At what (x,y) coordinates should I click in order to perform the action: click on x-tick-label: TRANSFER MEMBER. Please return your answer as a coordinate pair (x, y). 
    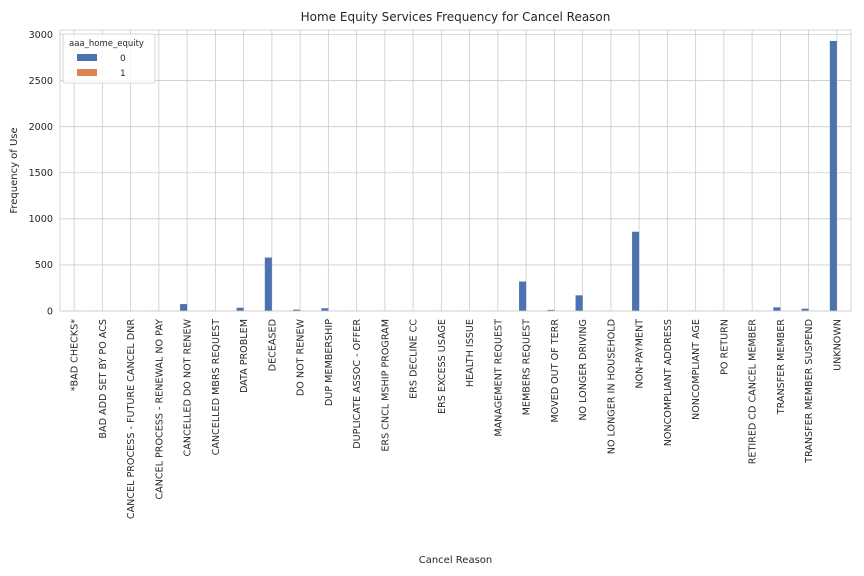
    Looking at the image, I should click on (781, 367).